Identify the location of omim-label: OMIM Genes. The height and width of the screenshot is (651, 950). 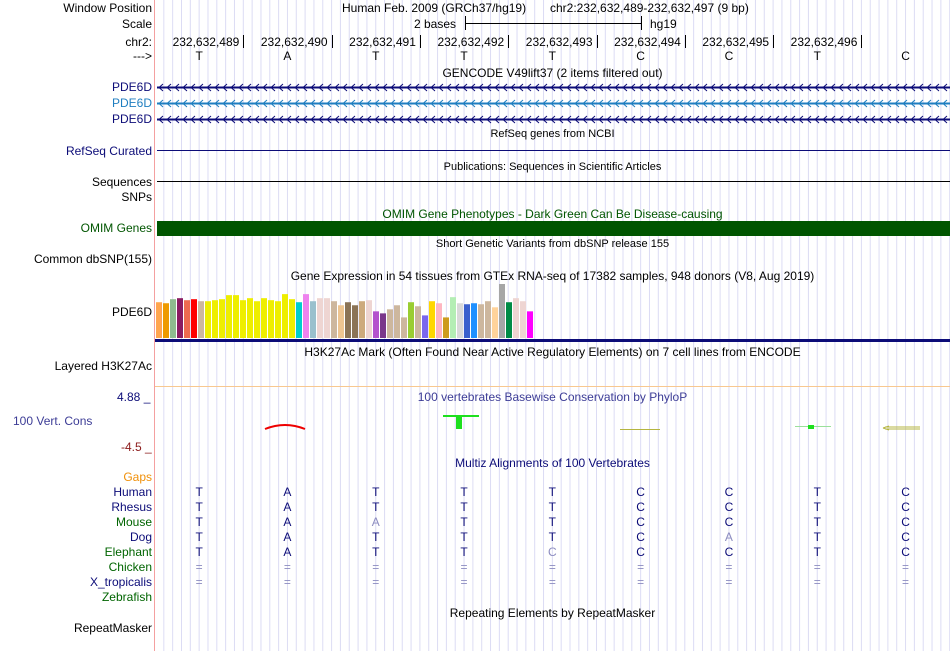
(116, 228).